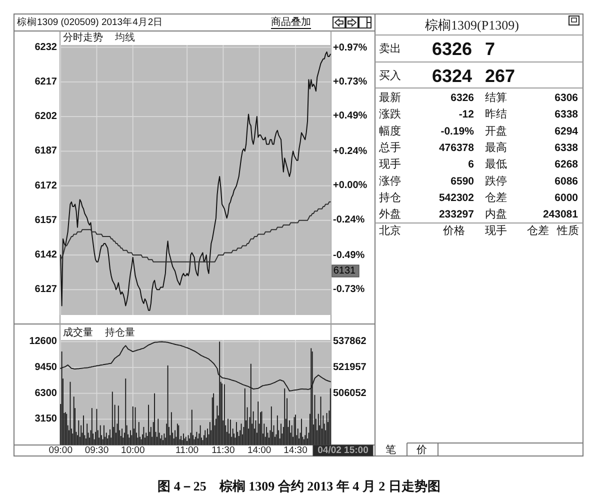 Image resolution: width=607 pixels, height=496 pixels. What do you see at coordinates (560, 214) in the screenshot?
I see `text: 243081` at bounding box center [560, 214].